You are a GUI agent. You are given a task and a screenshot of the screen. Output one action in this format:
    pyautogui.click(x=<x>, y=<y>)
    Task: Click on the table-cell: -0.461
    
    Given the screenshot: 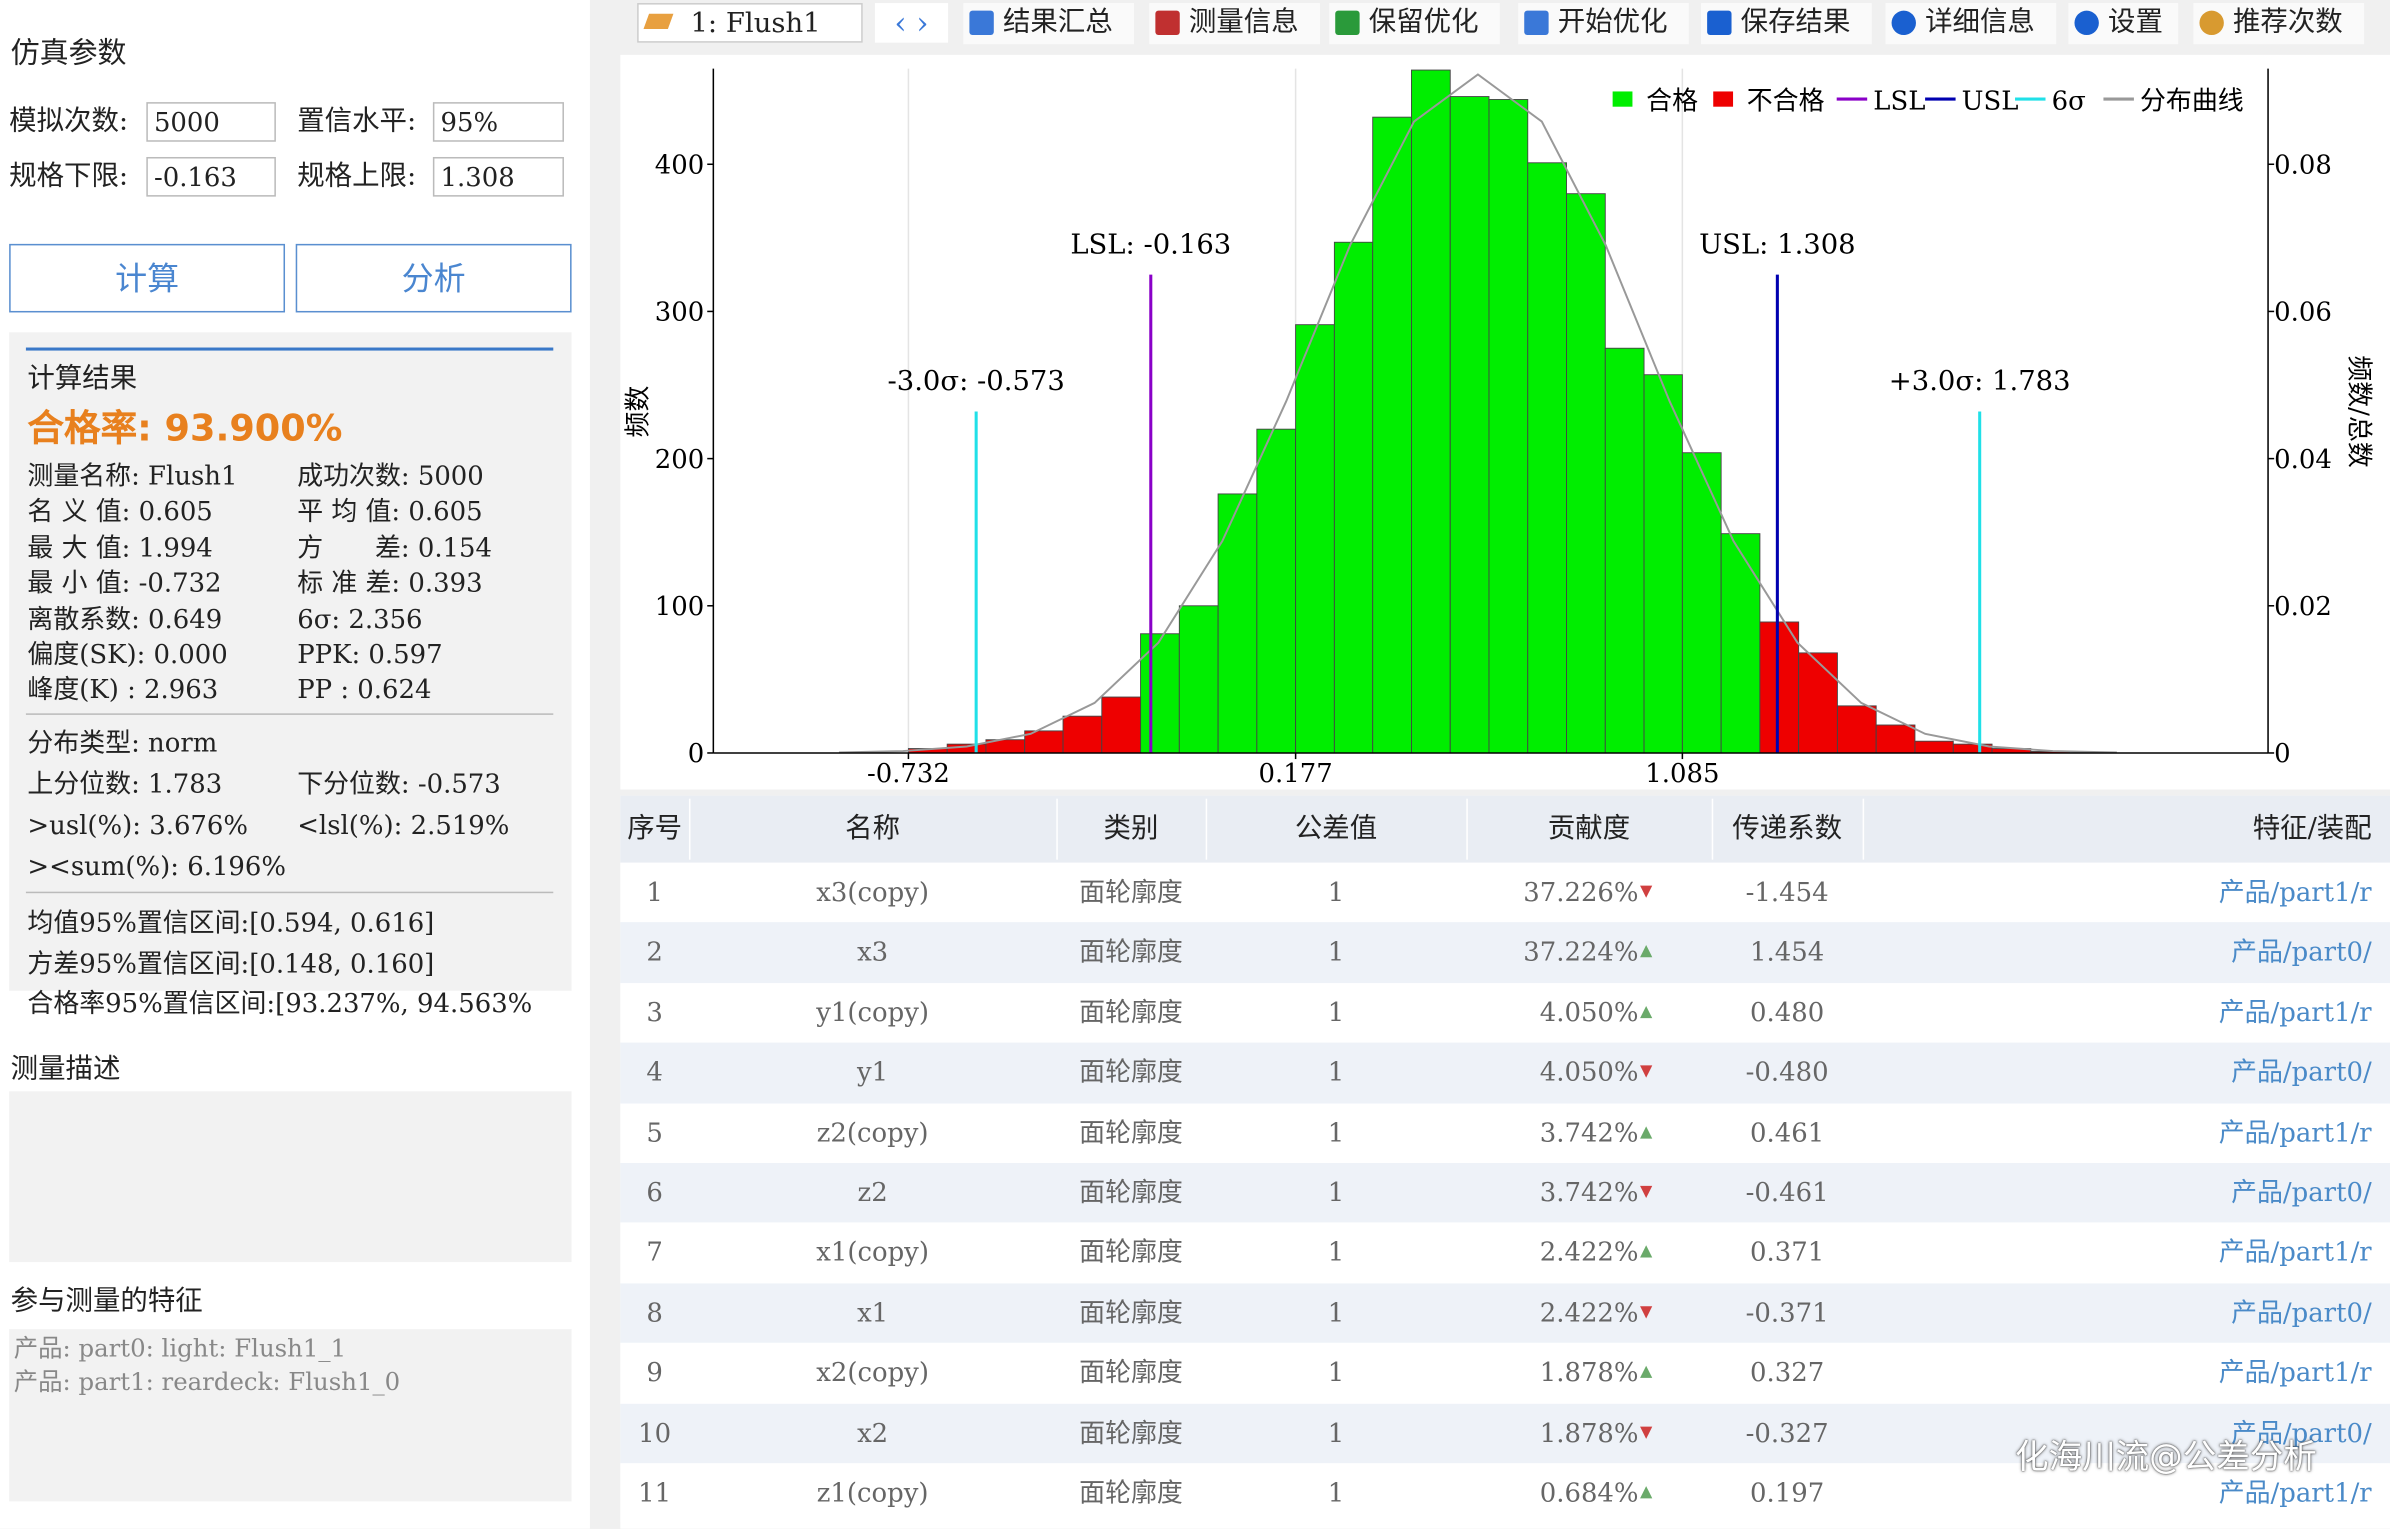 What is the action you would take?
    pyautogui.click(x=1787, y=1193)
    